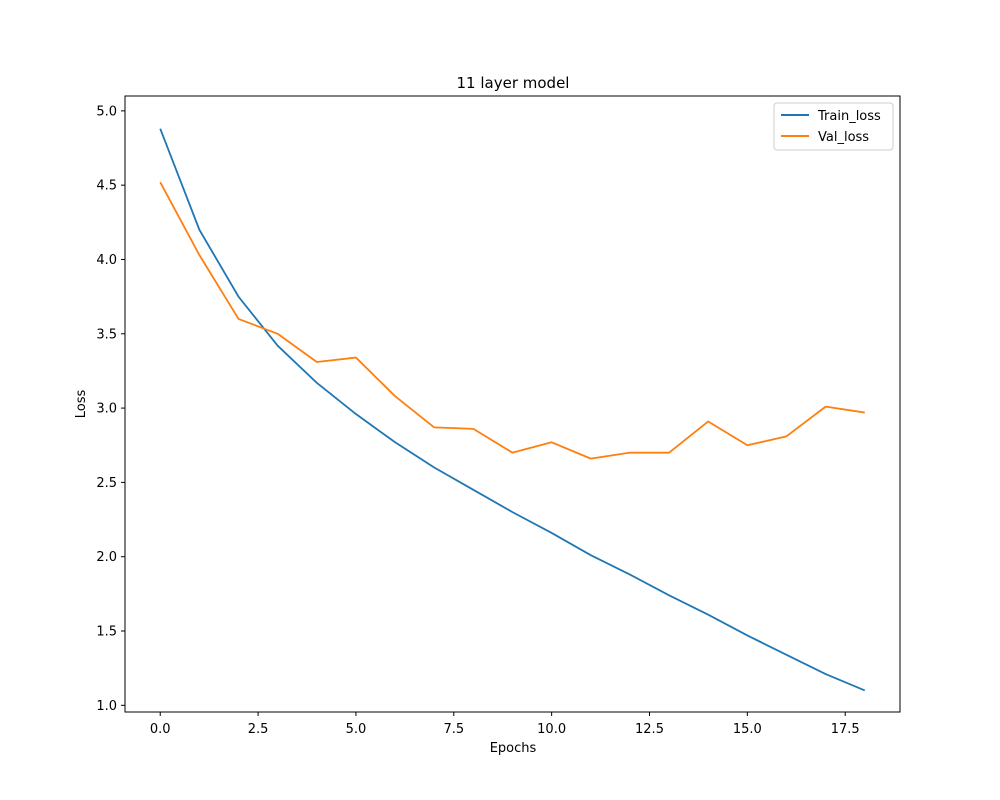  Describe the element at coordinates (845, 729) in the screenshot. I see `x-tick-label: 17.5` at that location.